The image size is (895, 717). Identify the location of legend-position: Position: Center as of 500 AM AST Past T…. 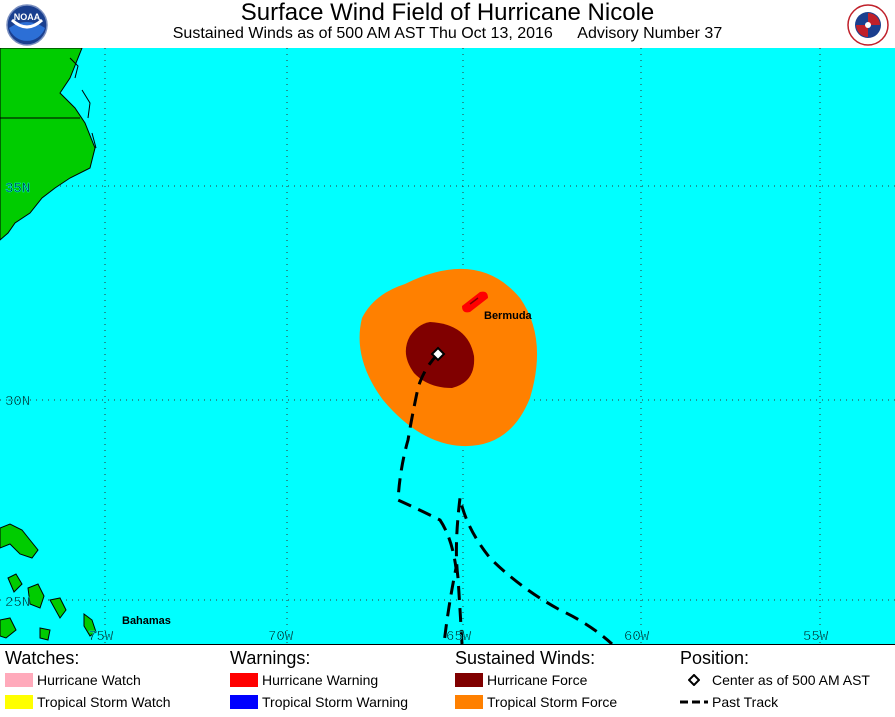
(775, 680).